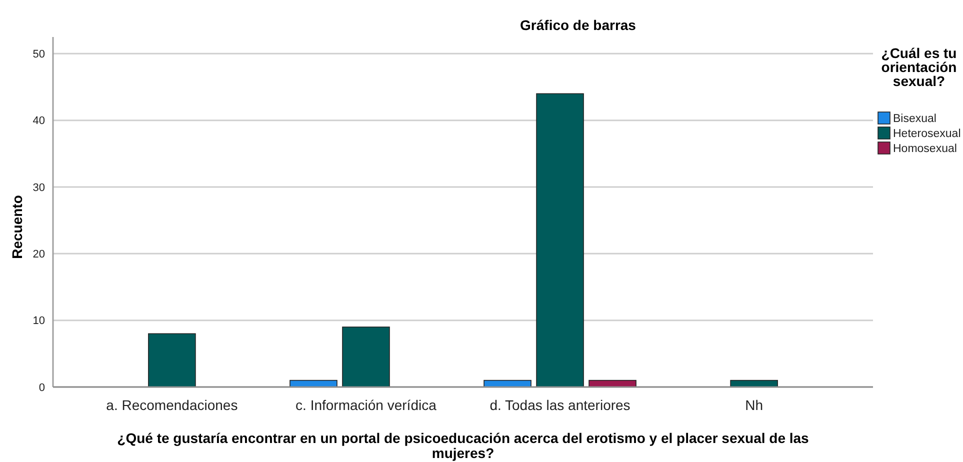 This screenshot has width=963, height=462. Describe the element at coordinates (17, 227) in the screenshot. I see `y-axis-title: Recuento` at that location.